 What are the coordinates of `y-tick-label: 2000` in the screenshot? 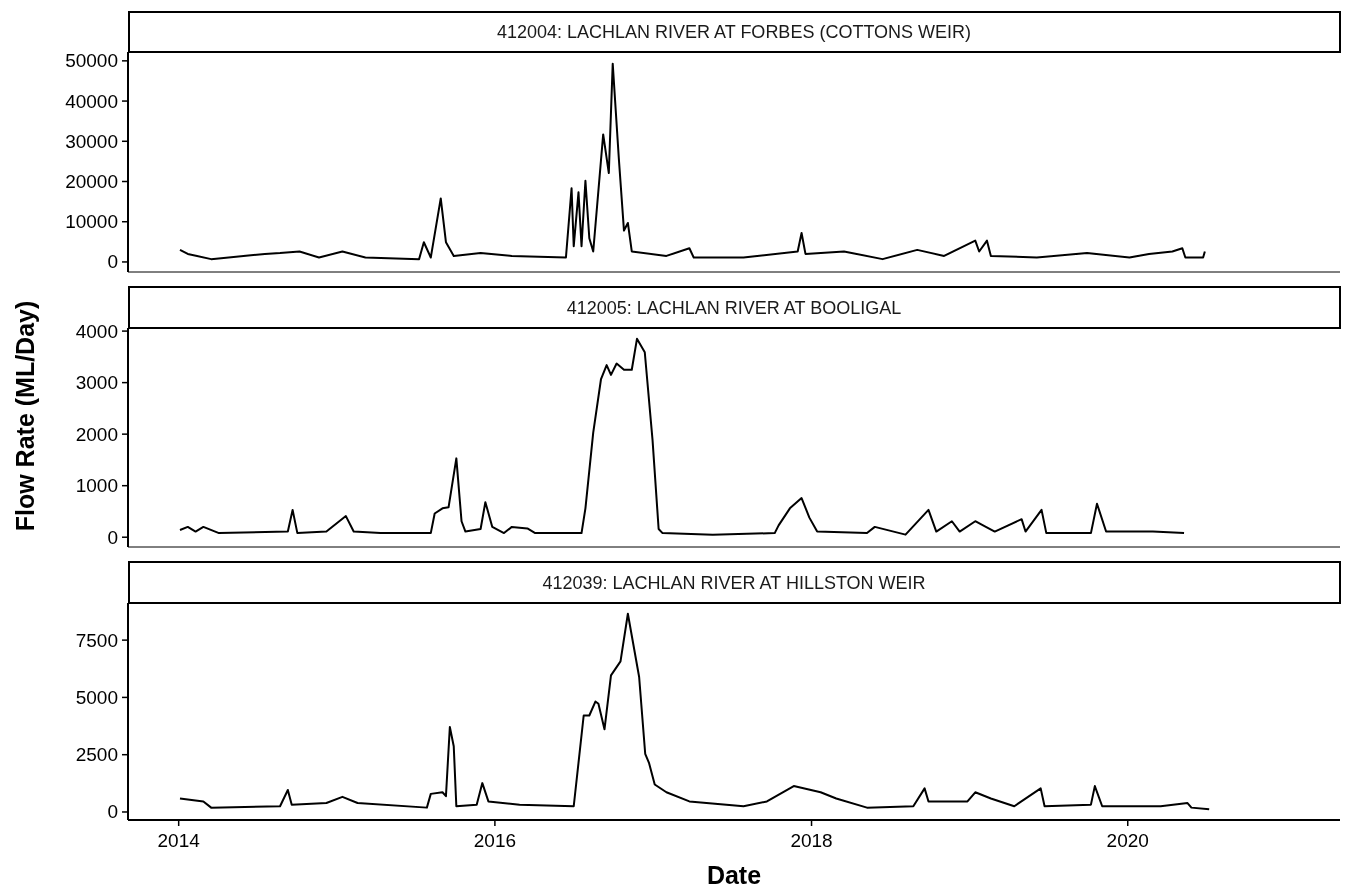 It's located at (96, 434).